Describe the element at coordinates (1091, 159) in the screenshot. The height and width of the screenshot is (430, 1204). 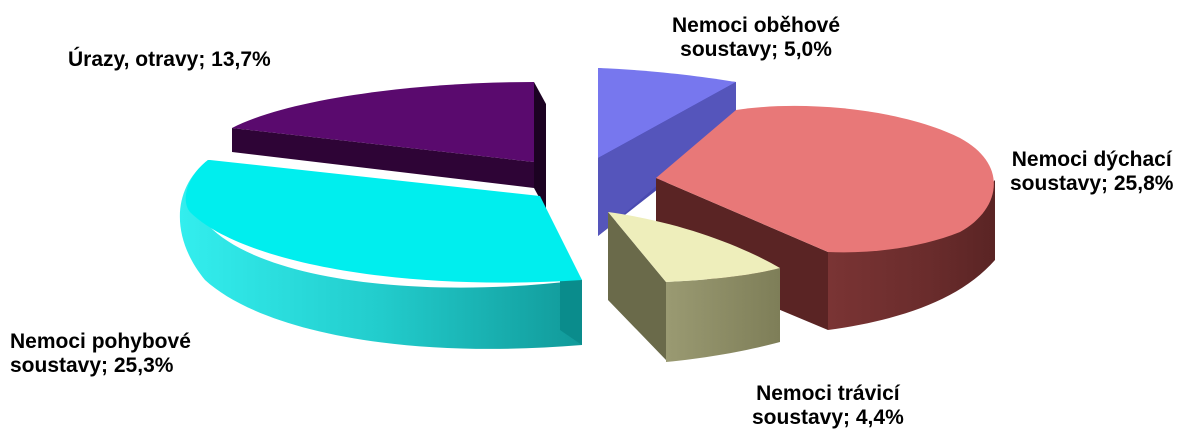
I see `label-dychaci-line1: Nemoci dýchací` at that location.